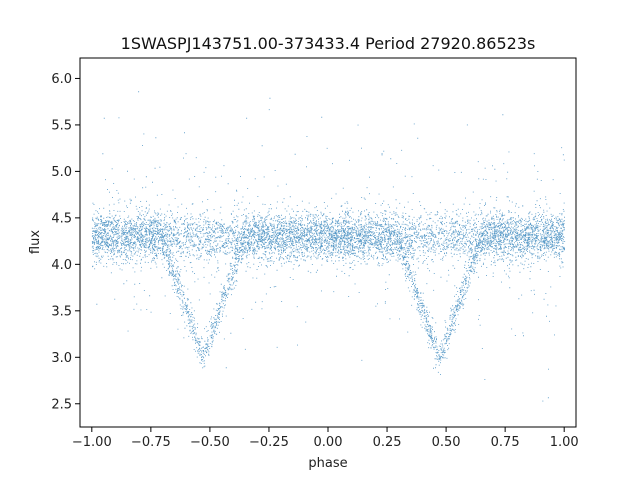  What do you see at coordinates (327, 463) in the screenshot?
I see `x-axis-label: phase` at bounding box center [327, 463].